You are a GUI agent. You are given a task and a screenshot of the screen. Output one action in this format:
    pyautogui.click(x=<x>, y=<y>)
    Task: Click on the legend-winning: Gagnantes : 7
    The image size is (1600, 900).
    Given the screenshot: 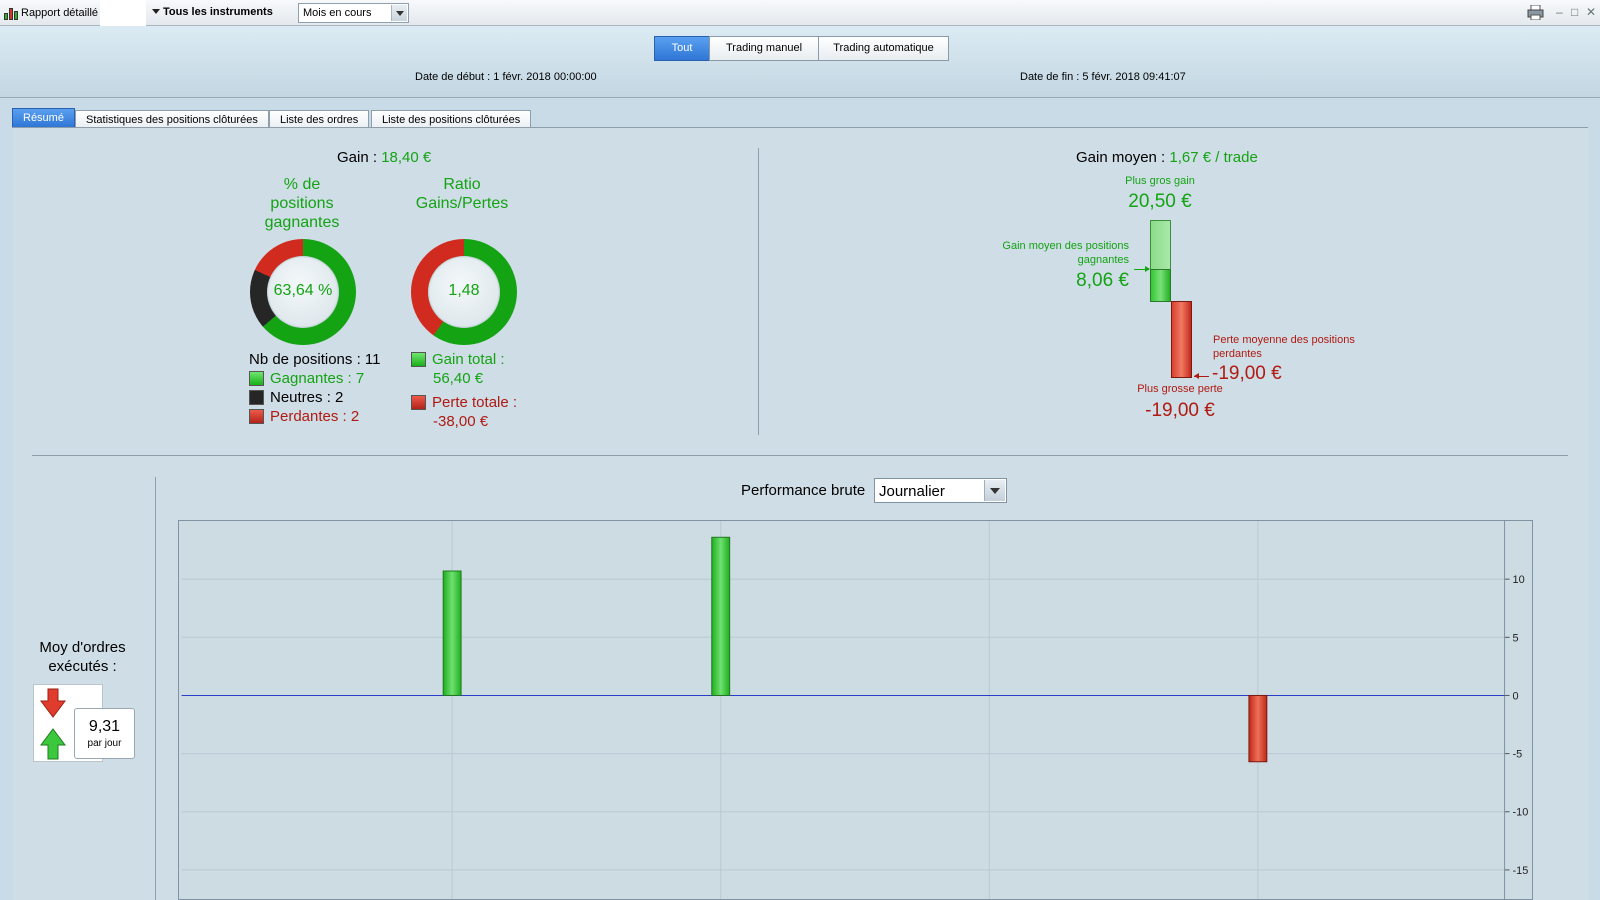 What is the action you would take?
    pyautogui.click(x=314, y=378)
    